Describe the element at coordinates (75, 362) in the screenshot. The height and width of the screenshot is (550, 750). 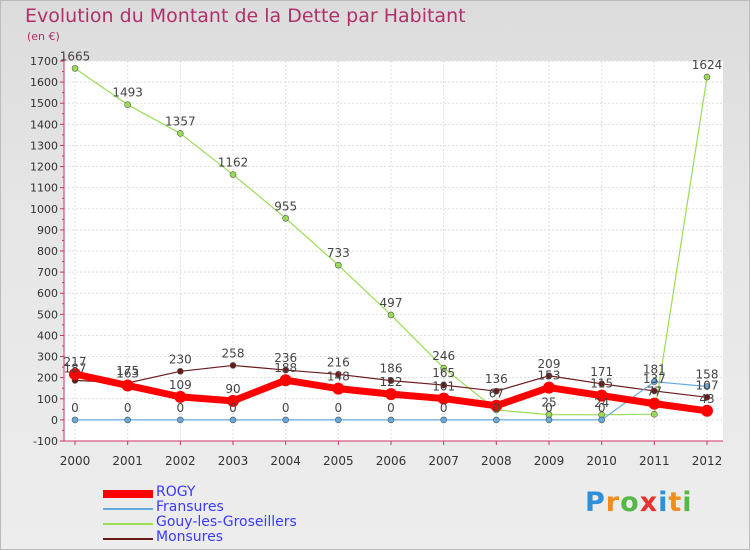
I see `data-label: 217` at that location.